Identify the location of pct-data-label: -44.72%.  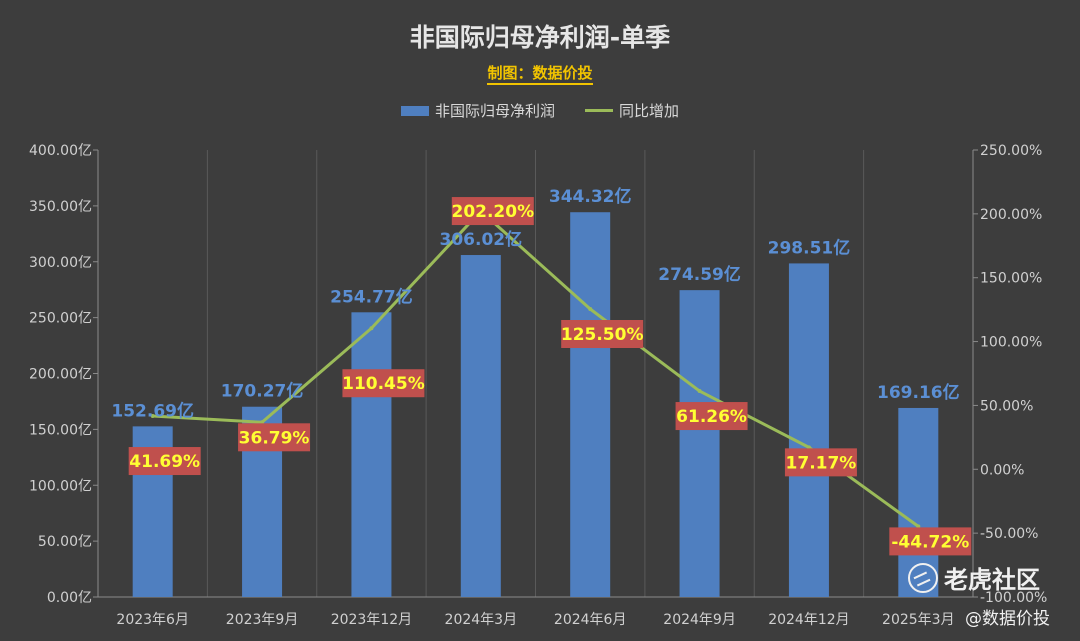
(930, 542).